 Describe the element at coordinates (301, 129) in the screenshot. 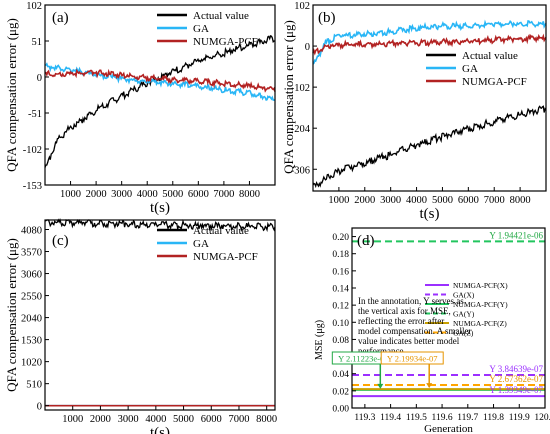

I see `y-tick-label: -204` at that location.